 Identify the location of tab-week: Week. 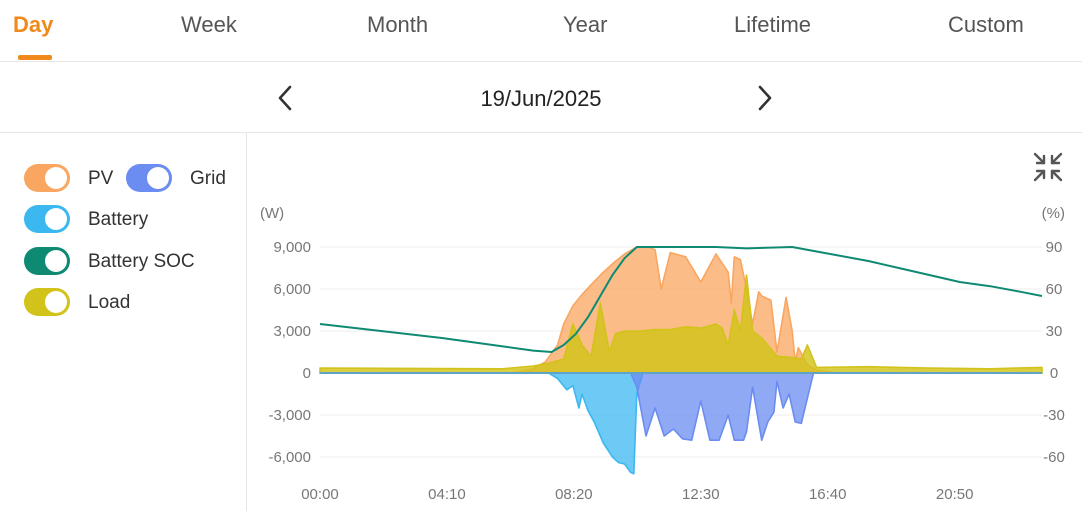
(209, 24).